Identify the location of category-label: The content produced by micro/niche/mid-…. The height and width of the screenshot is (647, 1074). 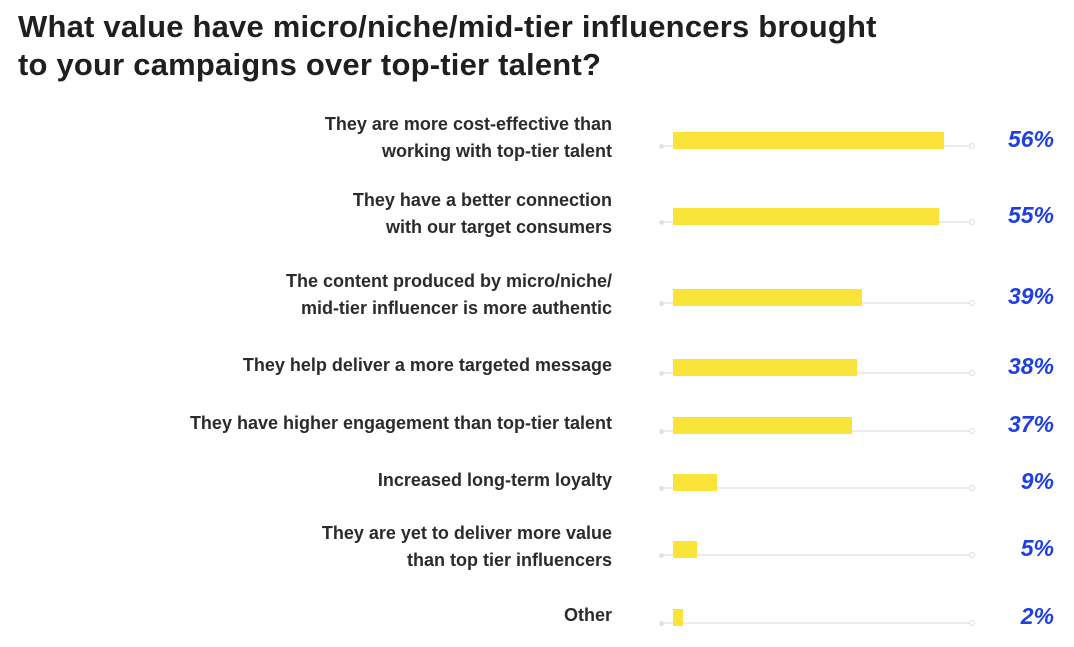
(352, 295).